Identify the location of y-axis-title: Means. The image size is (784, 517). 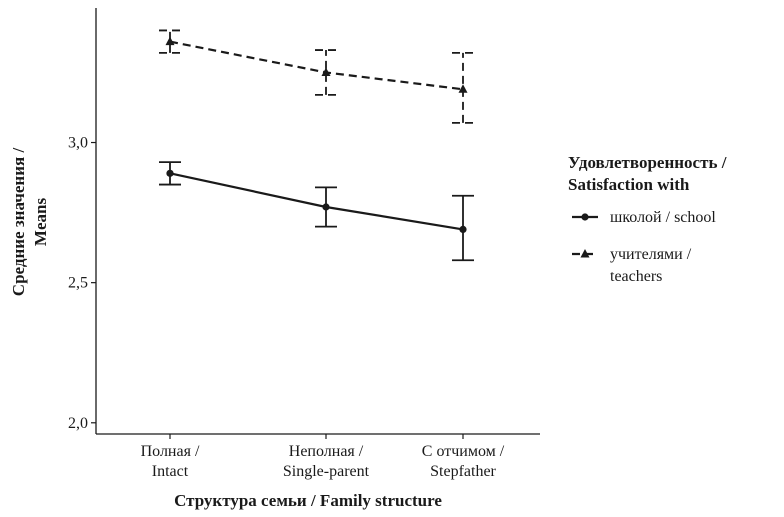
(40, 222).